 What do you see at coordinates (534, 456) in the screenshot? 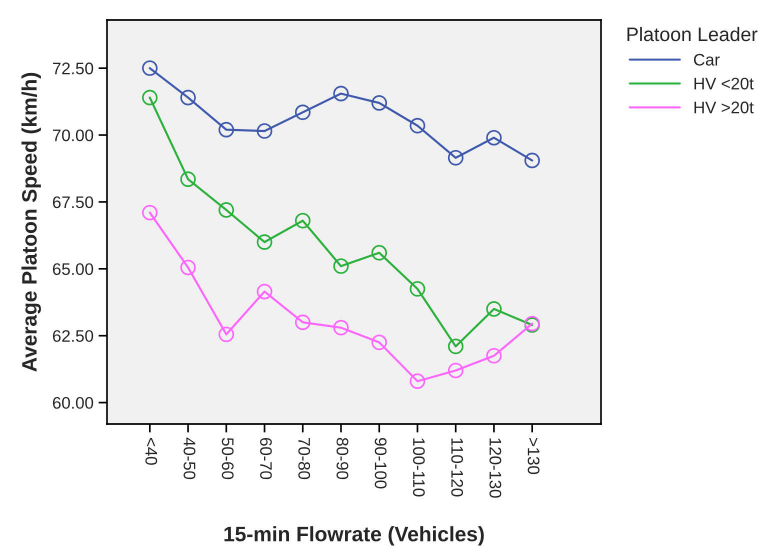
I see `x-tick-label: >130` at bounding box center [534, 456].